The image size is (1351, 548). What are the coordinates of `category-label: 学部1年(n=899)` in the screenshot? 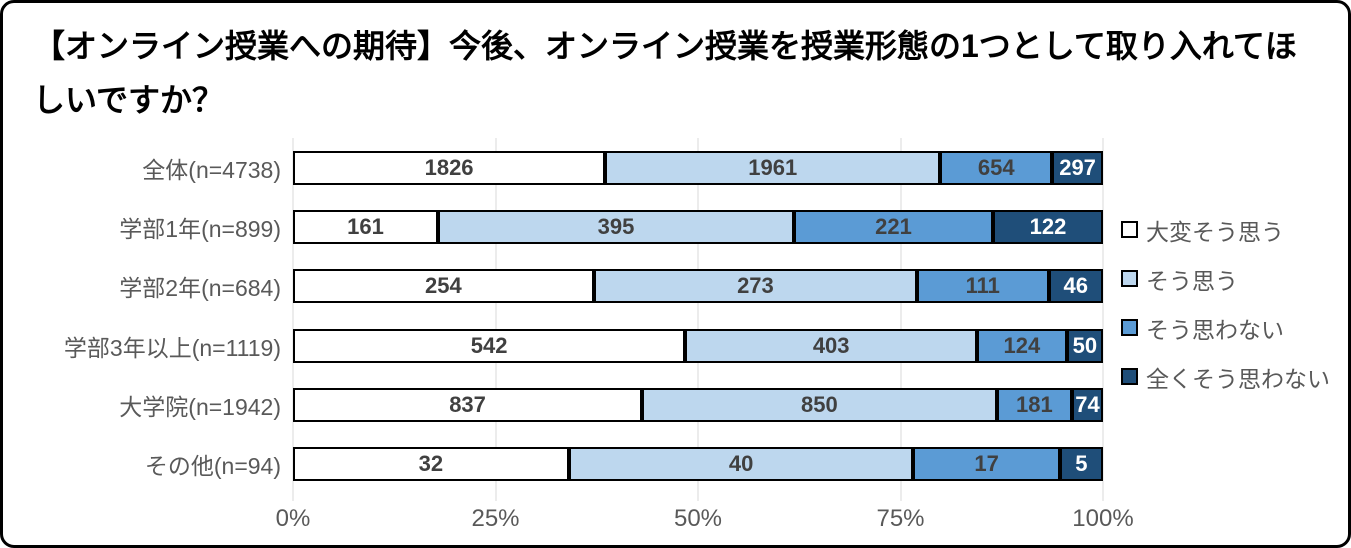 It's located at (200, 228).